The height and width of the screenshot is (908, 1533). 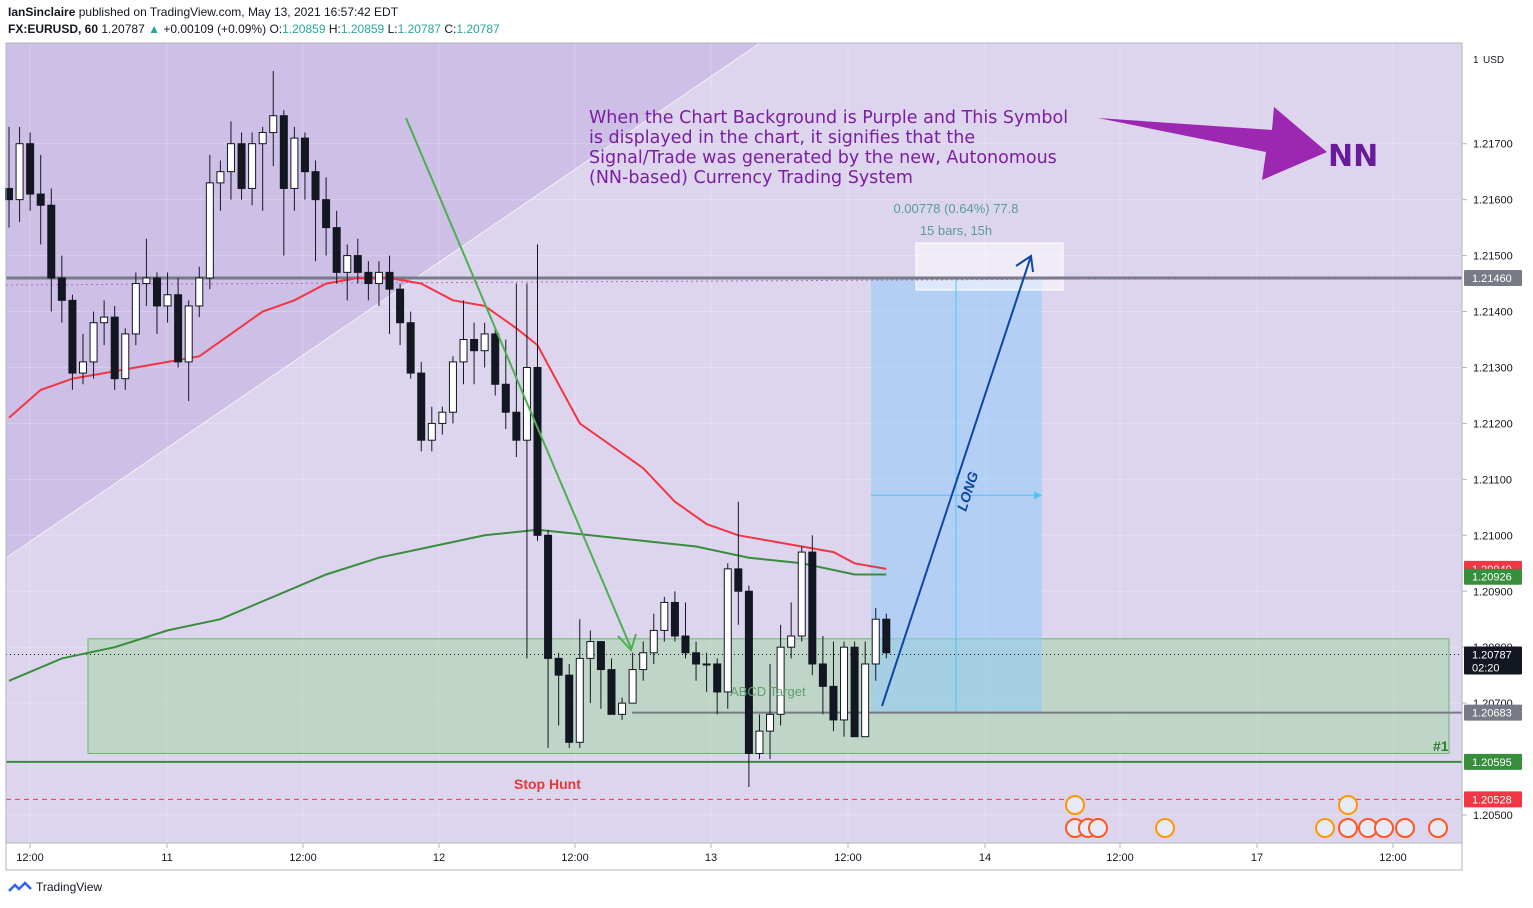 What do you see at coordinates (42, 12) in the screenshot?
I see `author-name: IanSinclaire` at bounding box center [42, 12].